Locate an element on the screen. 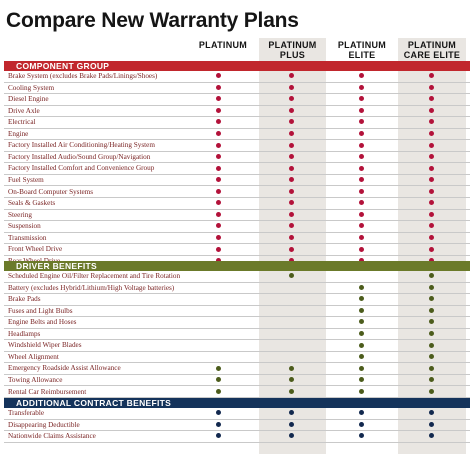 This screenshot has height=454, width=474. table-row: Suspension is located at coordinates (237, 227).